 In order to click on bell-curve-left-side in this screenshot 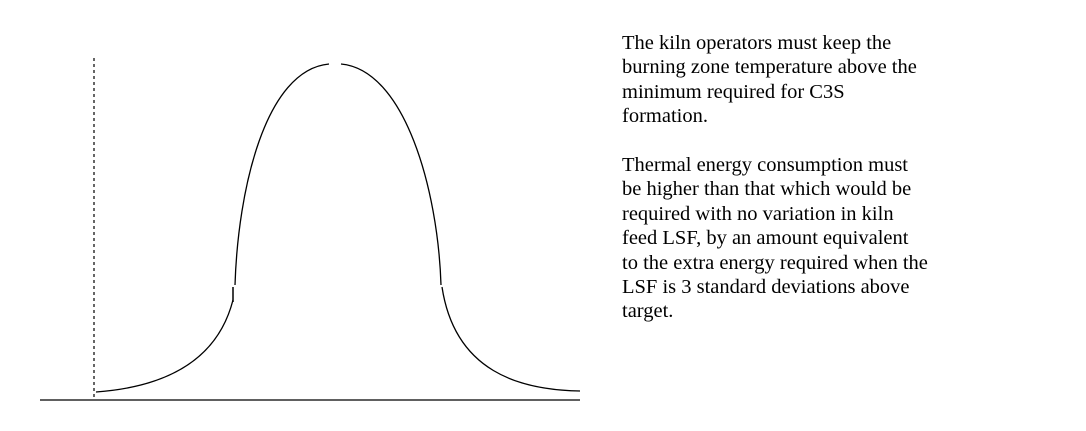, I will do `click(282, 174)`.